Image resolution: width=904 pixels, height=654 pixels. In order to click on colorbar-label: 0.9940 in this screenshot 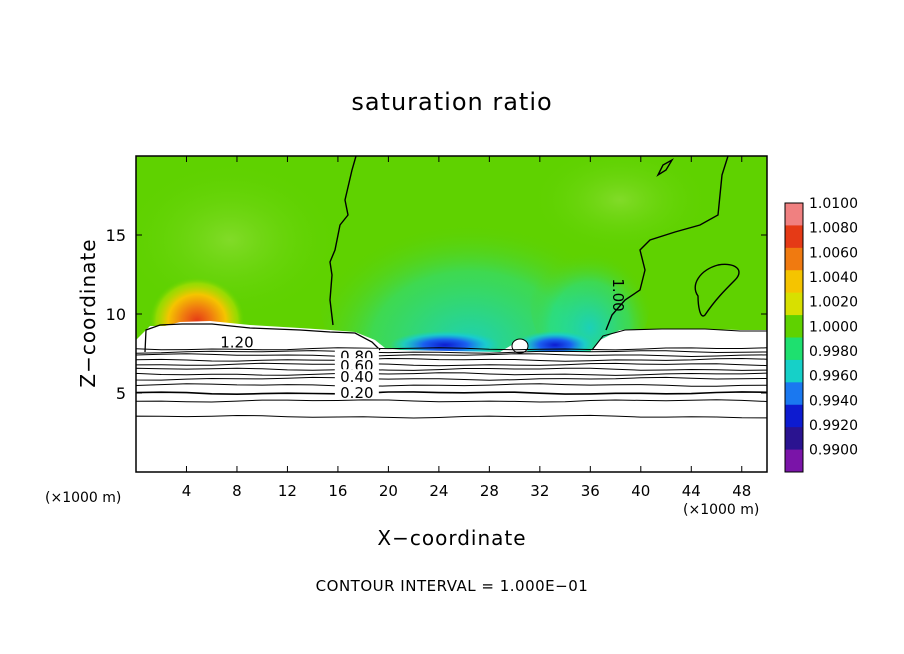, I will do `click(833, 401)`.